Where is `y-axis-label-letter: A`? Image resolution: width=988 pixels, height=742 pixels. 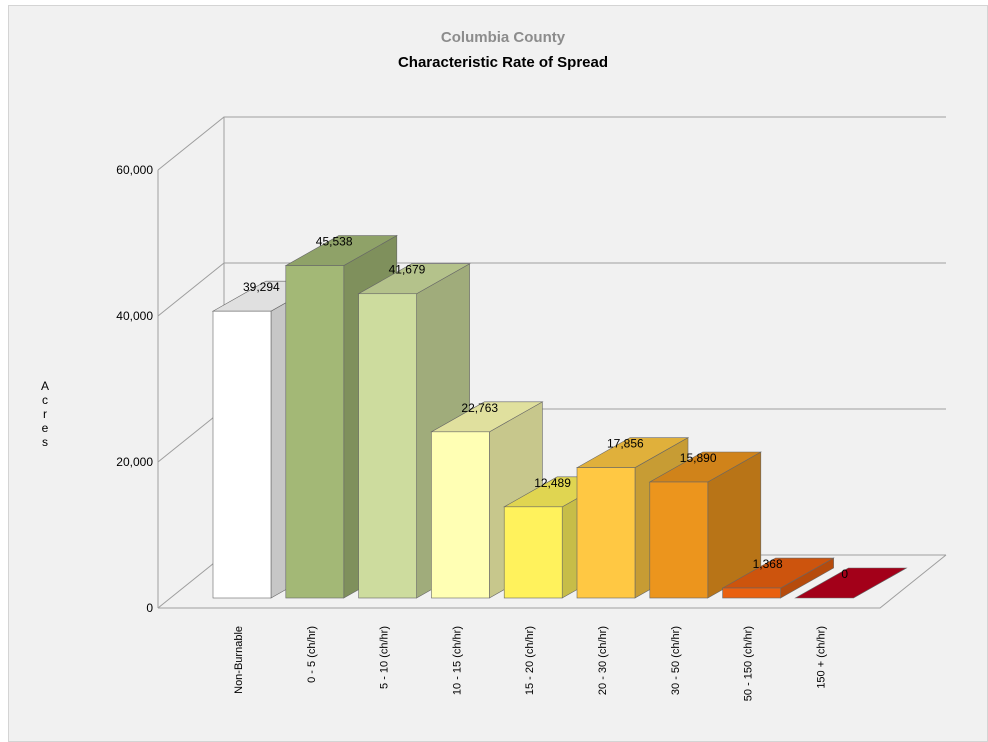
y-axis-label-letter: A is located at coordinates (45, 386).